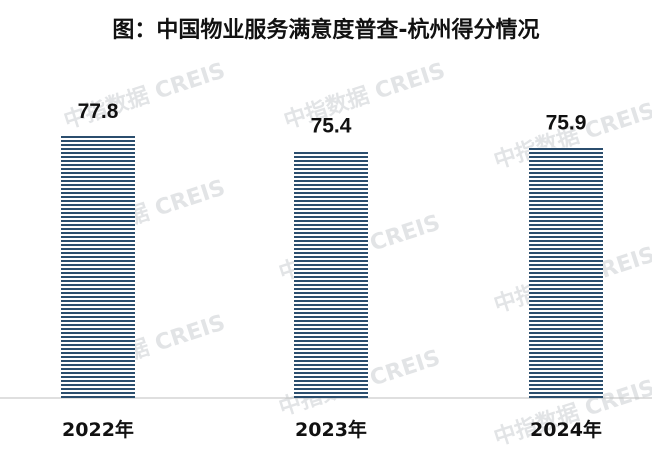  I want to click on x-tick-label: 2022年, so click(98, 429).